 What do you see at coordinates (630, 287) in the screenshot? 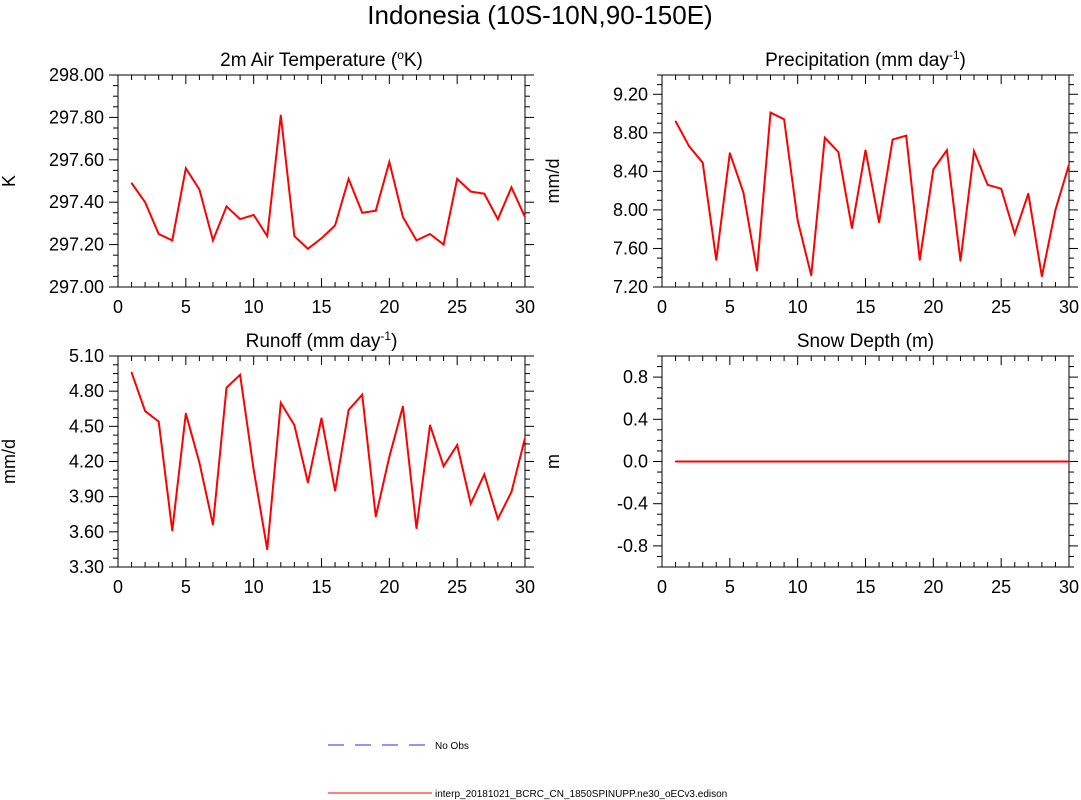
I see `y-tick-label: 7.20` at bounding box center [630, 287].